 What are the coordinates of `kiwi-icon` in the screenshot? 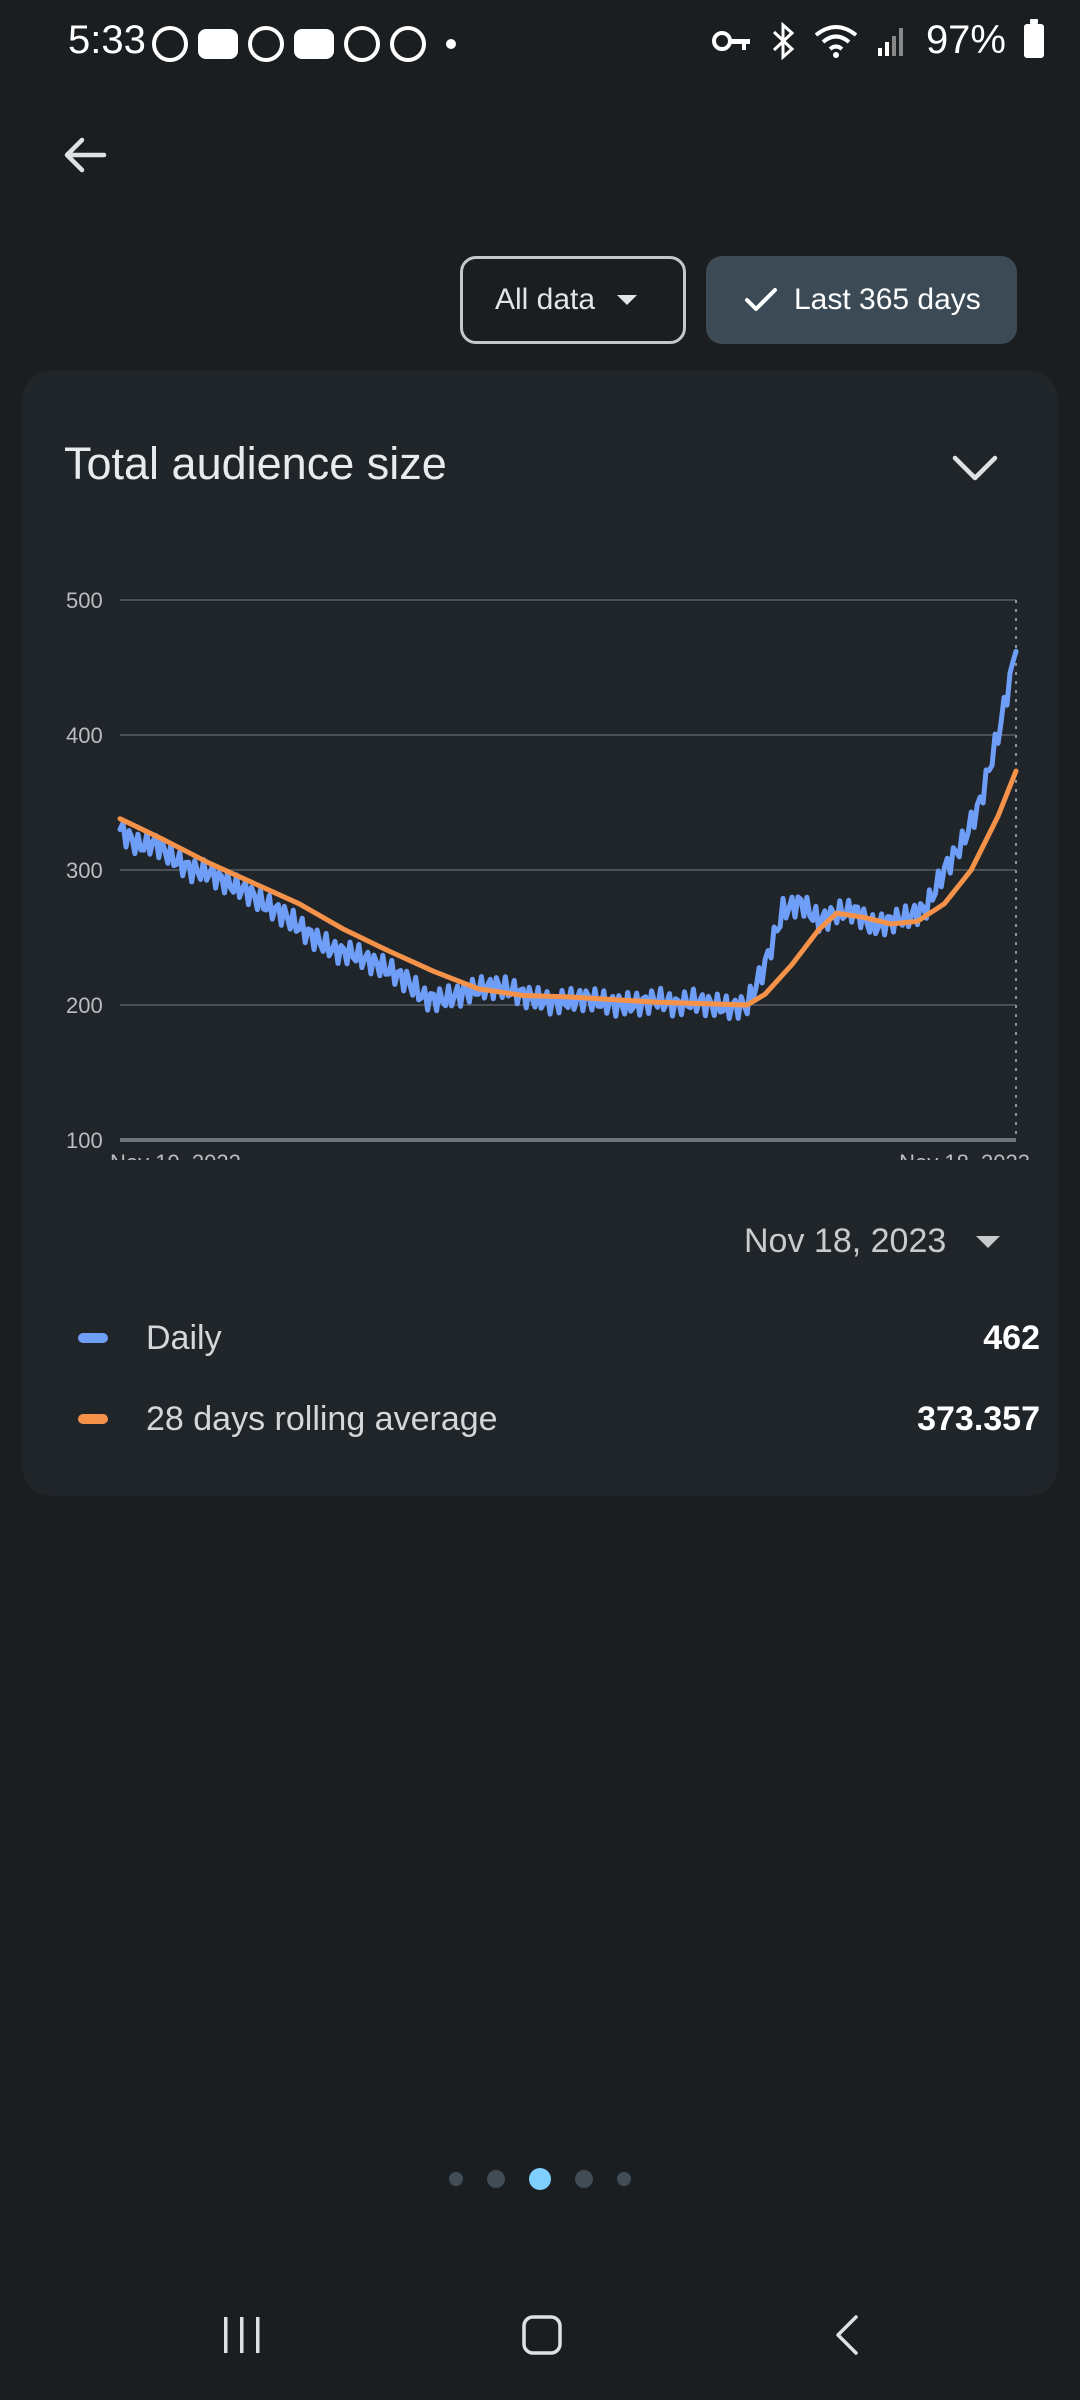 It's located at (170, 44).